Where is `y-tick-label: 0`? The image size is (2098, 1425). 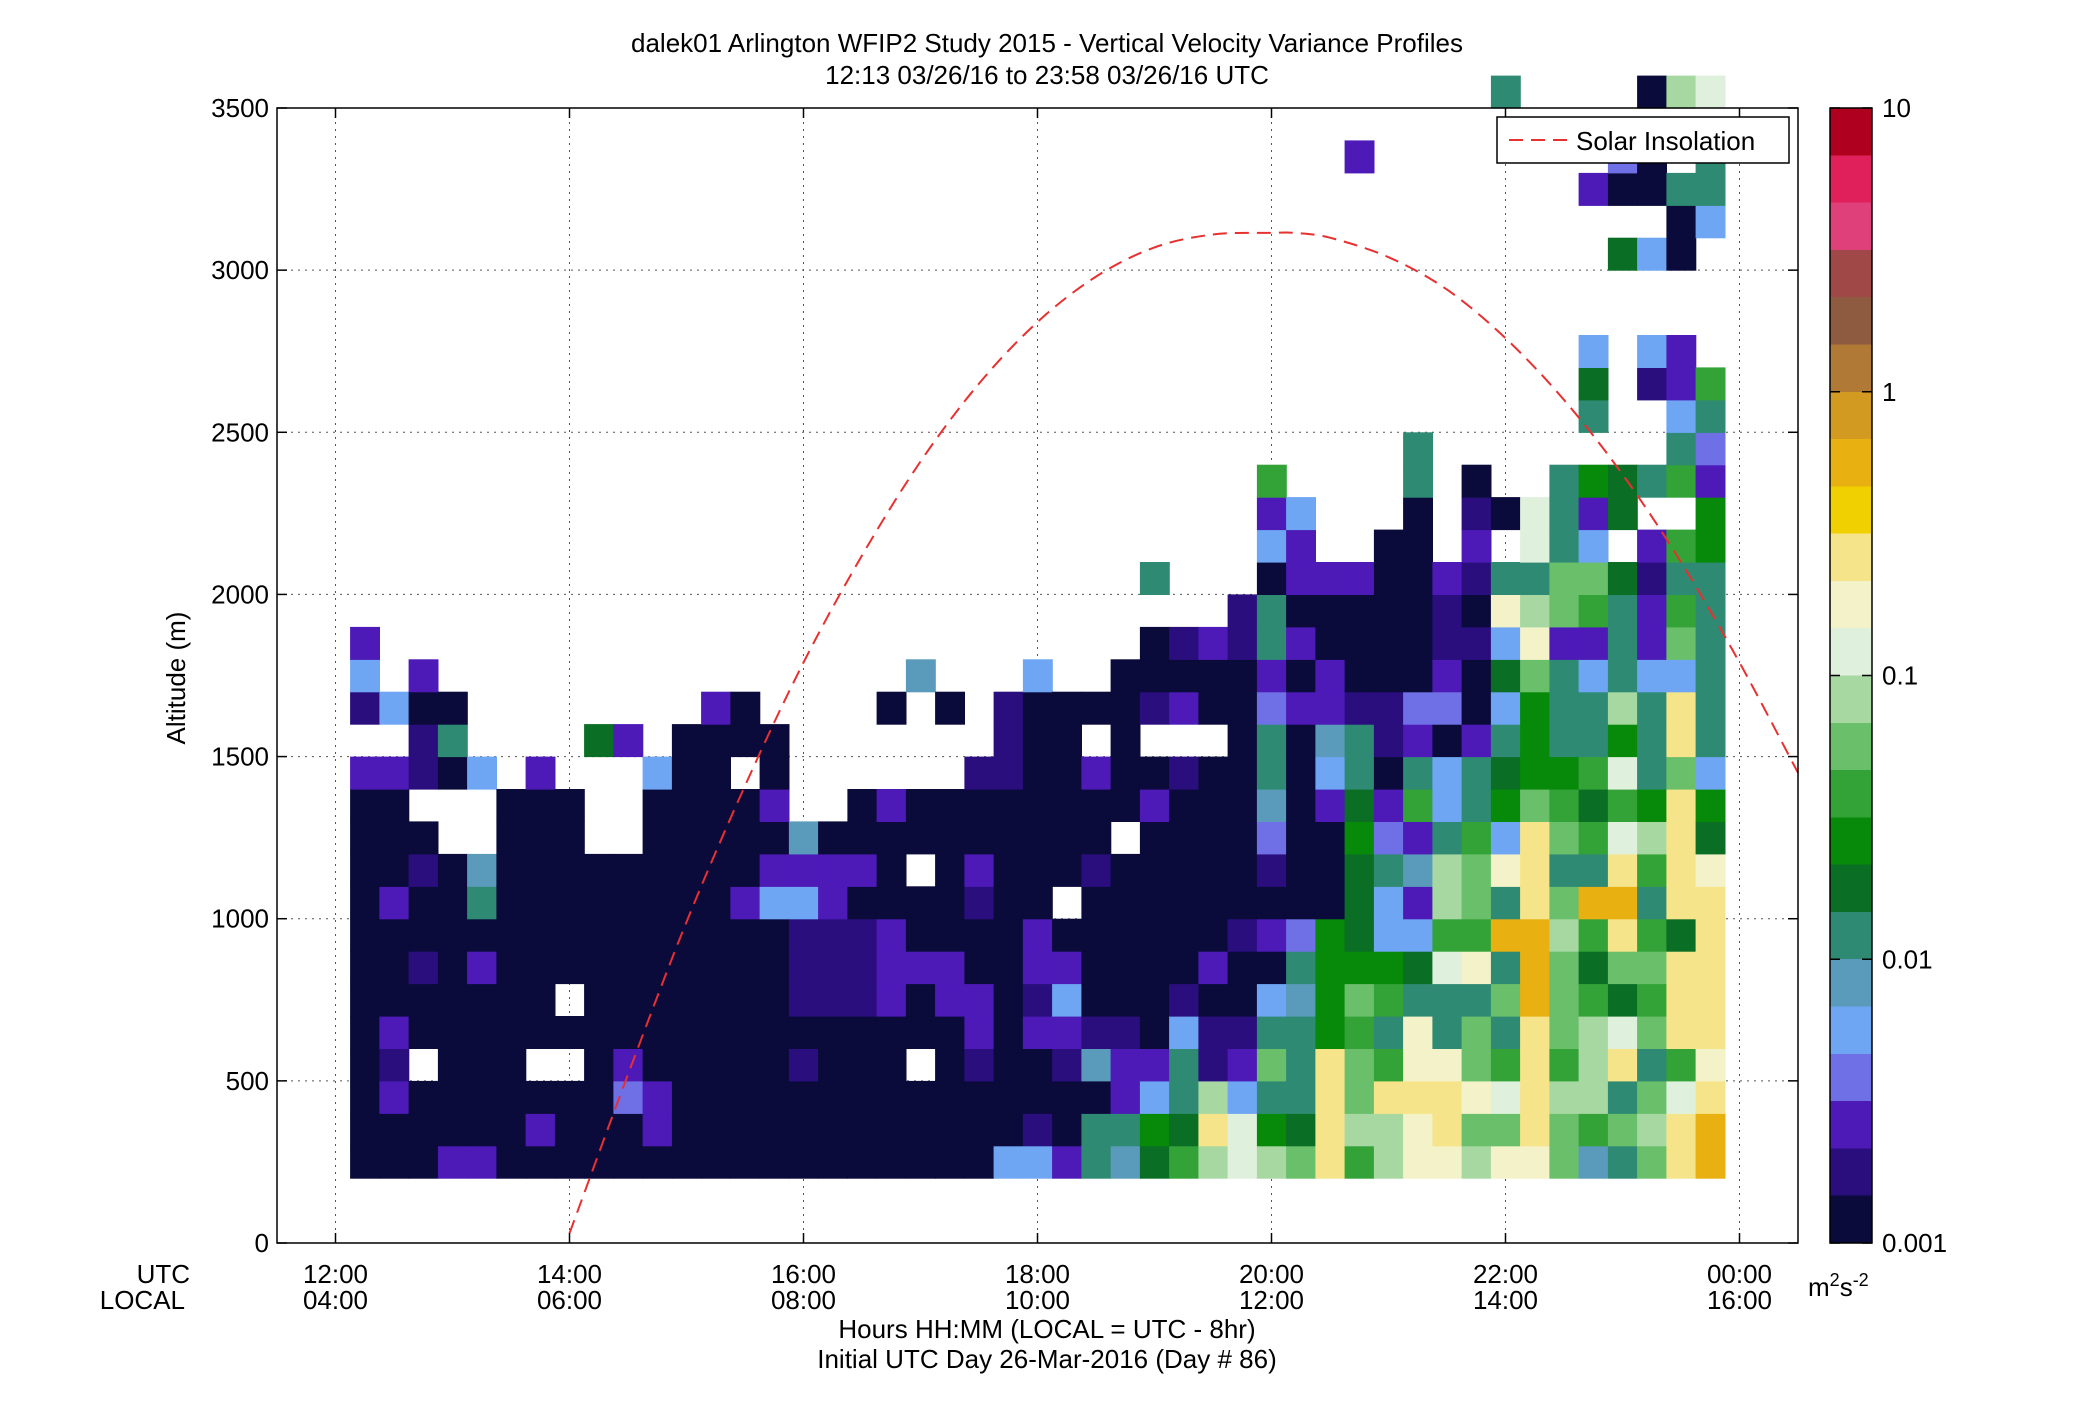 y-tick-label: 0 is located at coordinates (262, 1243).